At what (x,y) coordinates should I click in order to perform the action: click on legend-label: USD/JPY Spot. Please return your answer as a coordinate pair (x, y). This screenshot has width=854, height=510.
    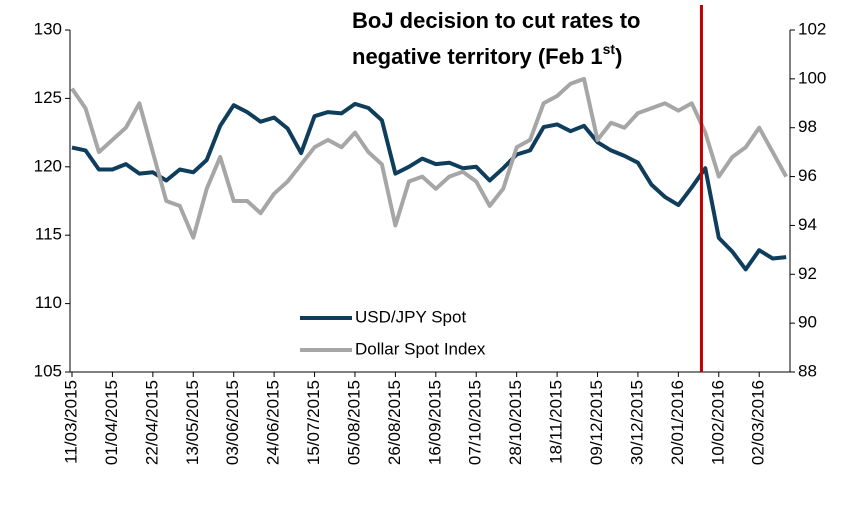
    Looking at the image, I should click on (410, 316).